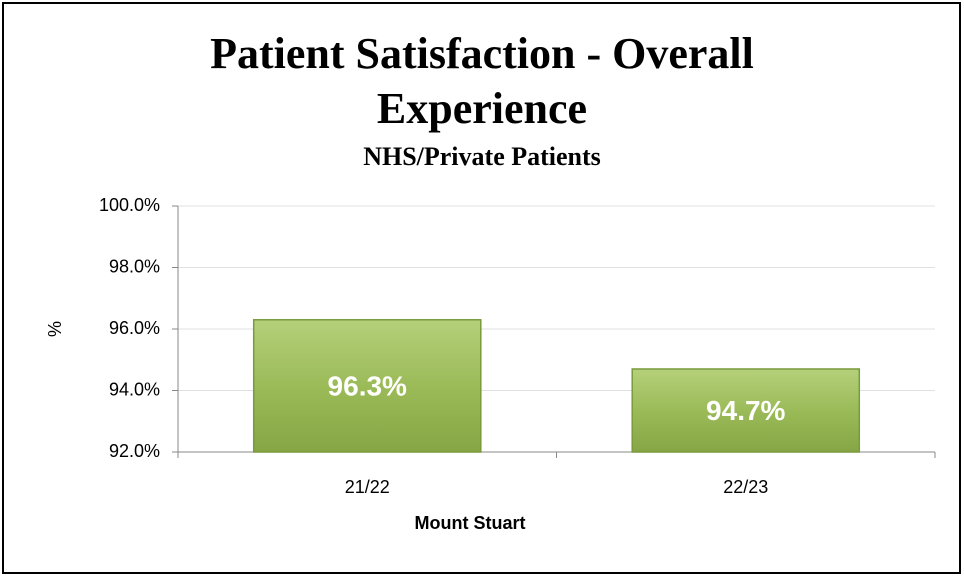  Describe the element at coordinates (482, 156) in the screenshot. I see `chart-subtitle: NHS/Private Patients` at that location.